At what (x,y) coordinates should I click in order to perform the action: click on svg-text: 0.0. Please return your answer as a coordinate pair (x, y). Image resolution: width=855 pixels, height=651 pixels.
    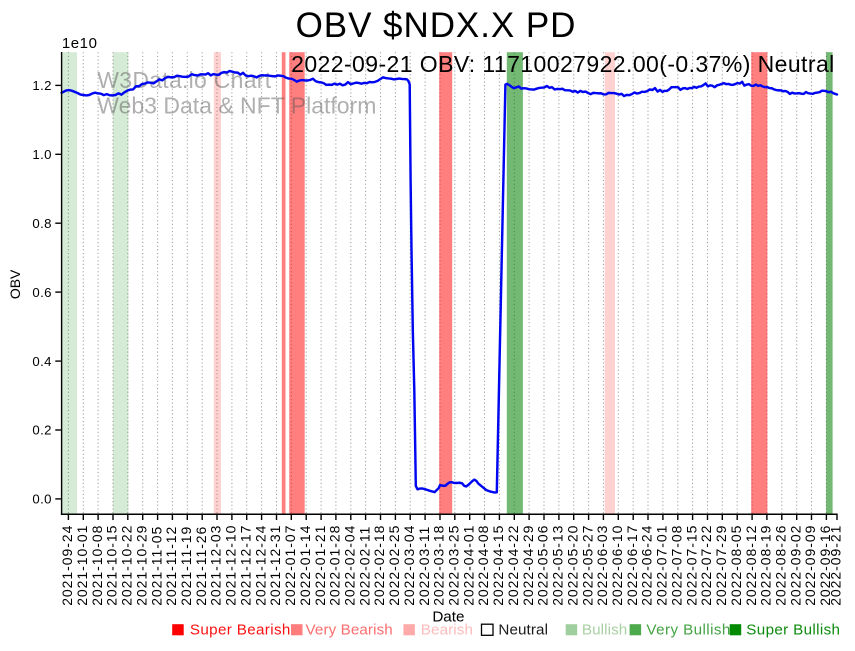
    Looking at the image, I should click on (41, 499).